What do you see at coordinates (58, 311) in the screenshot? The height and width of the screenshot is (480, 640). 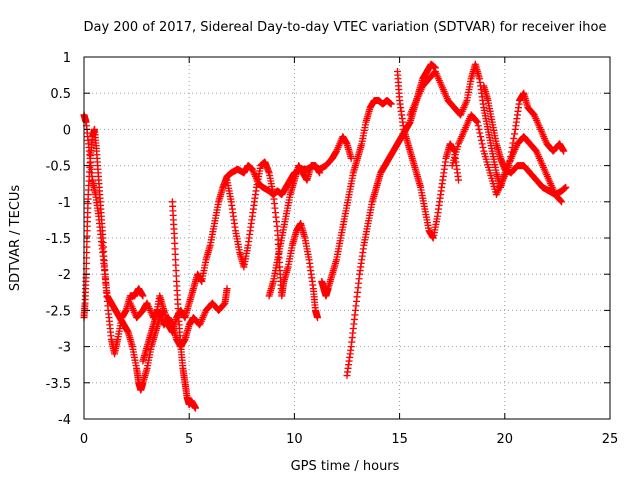 I see `y-tick-label: -2.5` at bounding box center [58, 311].